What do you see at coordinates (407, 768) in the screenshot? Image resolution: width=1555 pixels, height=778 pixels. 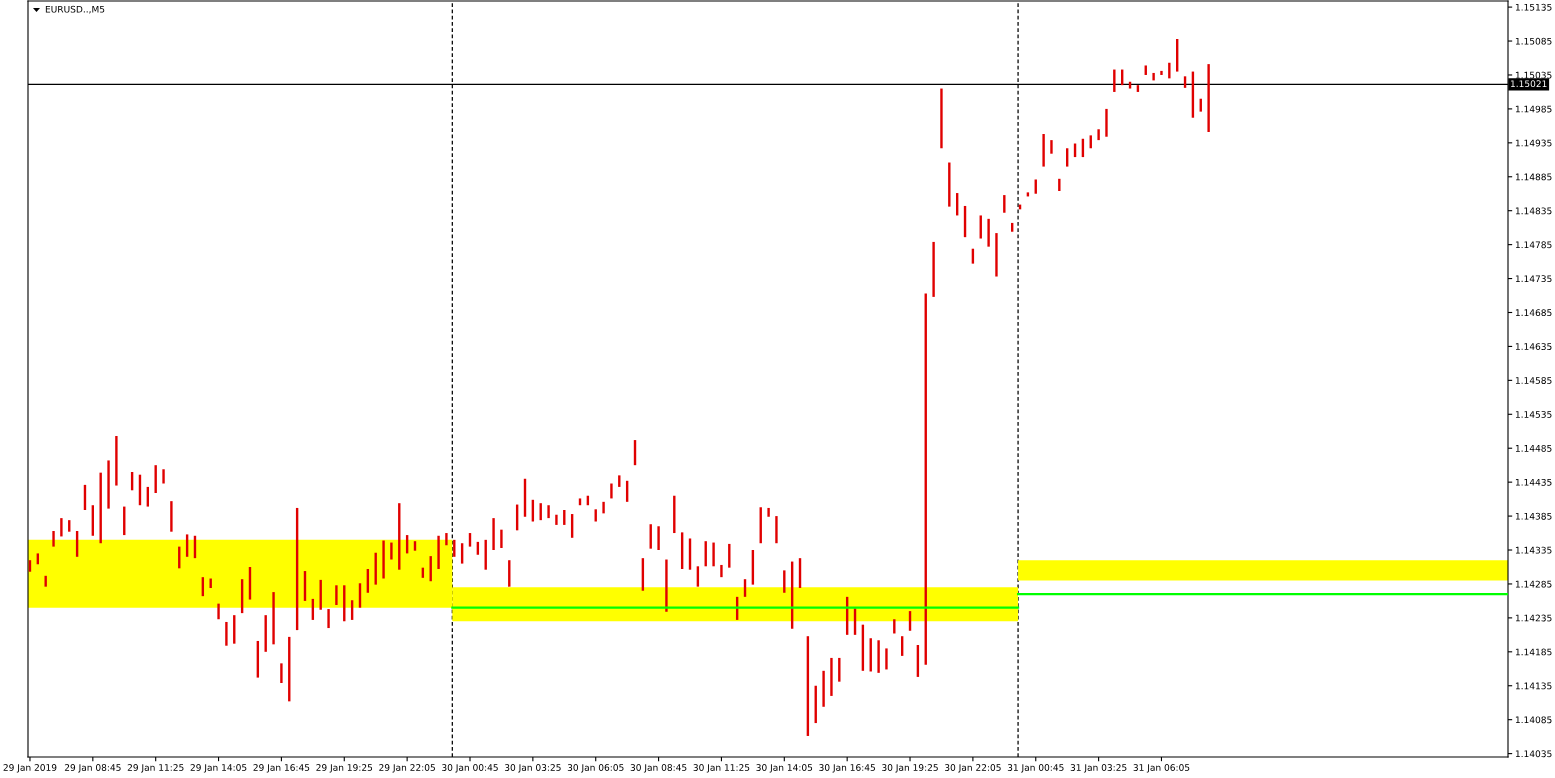 I see `x-tick-label: 29 Jan 22:05` at bounding box center [407, 768].